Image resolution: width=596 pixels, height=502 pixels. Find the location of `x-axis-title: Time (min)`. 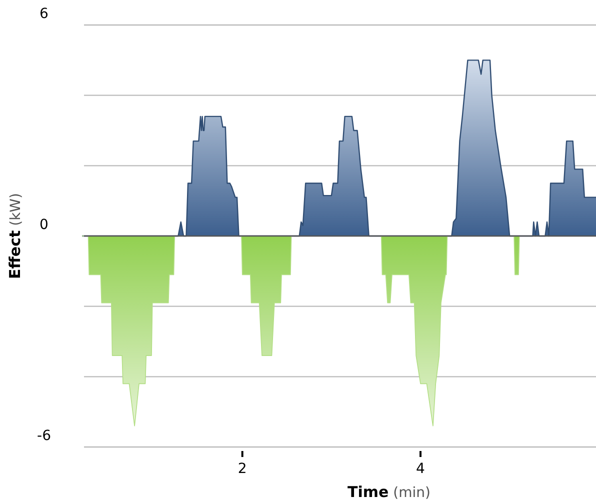

x-axis-title: Time (min) is located at coordinates (389, 492).